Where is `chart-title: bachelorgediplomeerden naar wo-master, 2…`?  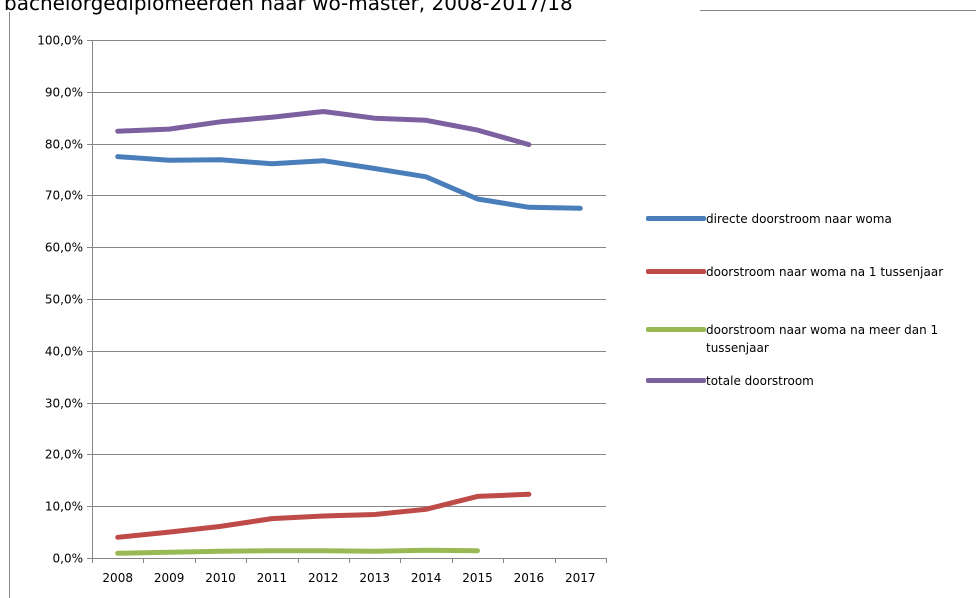
chart-title: bachelorgediplomeerden naar wo-master, 2… is located at coordinates (288, 7).